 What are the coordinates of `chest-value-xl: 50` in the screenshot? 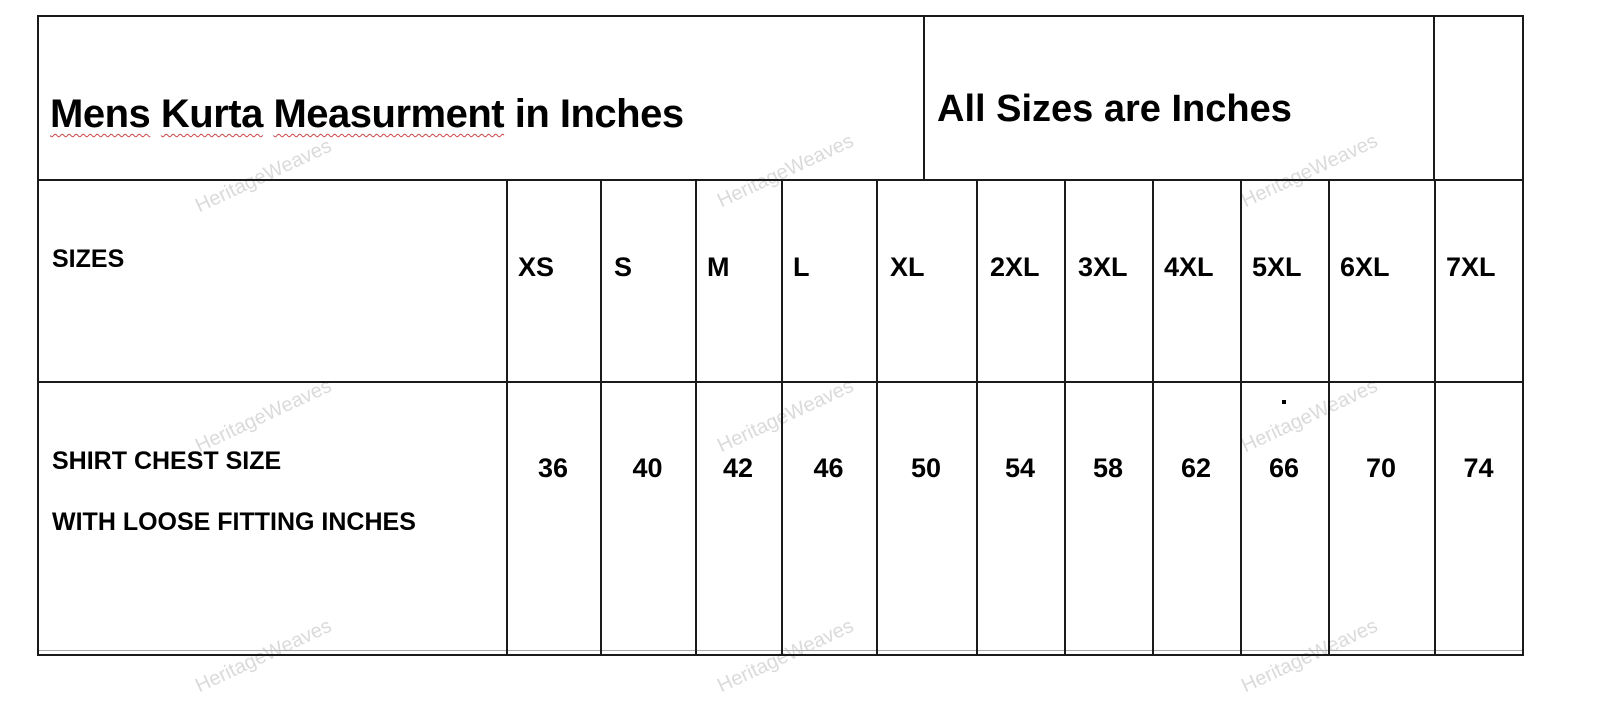 It's located at (926, 468).